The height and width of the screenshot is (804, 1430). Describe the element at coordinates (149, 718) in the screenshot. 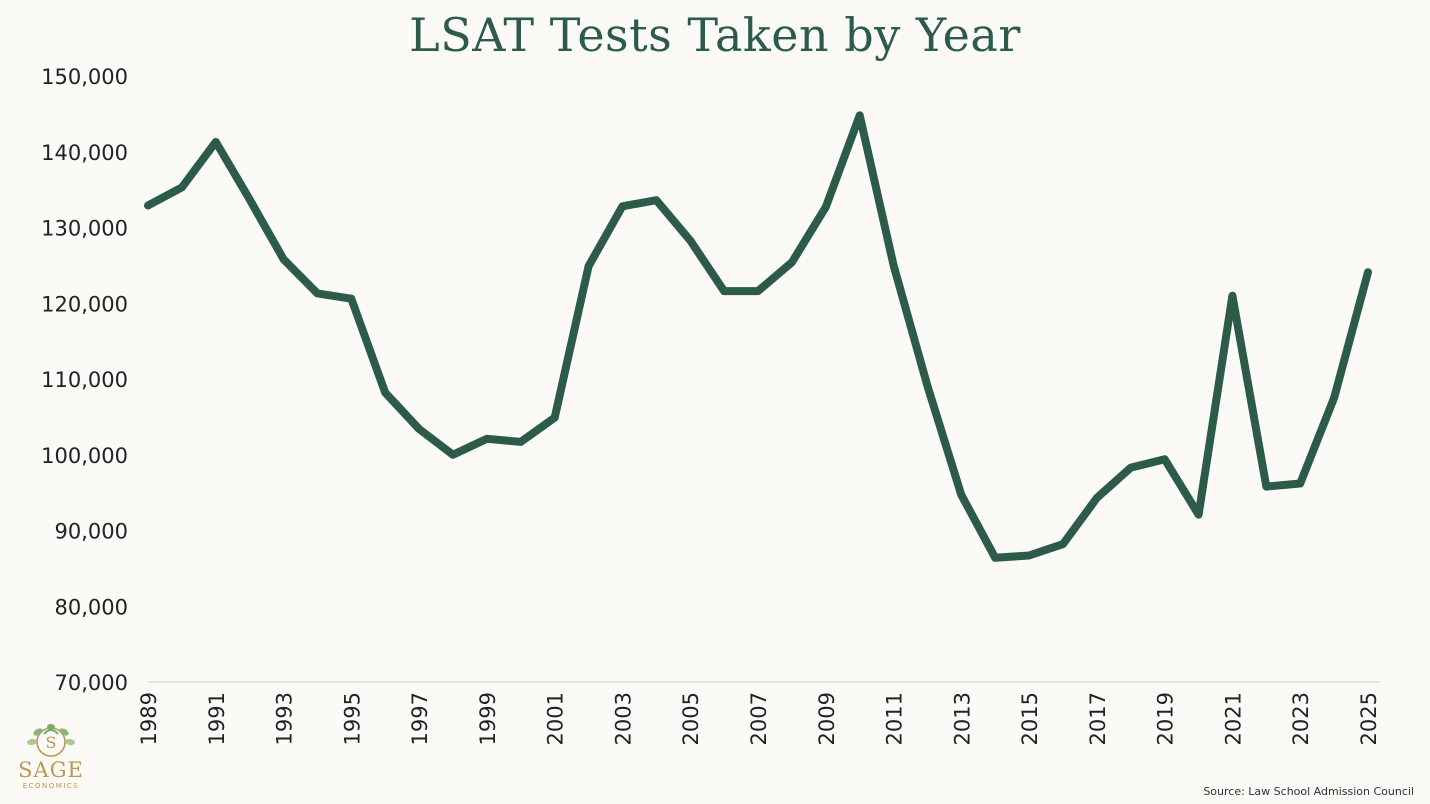

I see `x-tick-label: 1989` at that location.